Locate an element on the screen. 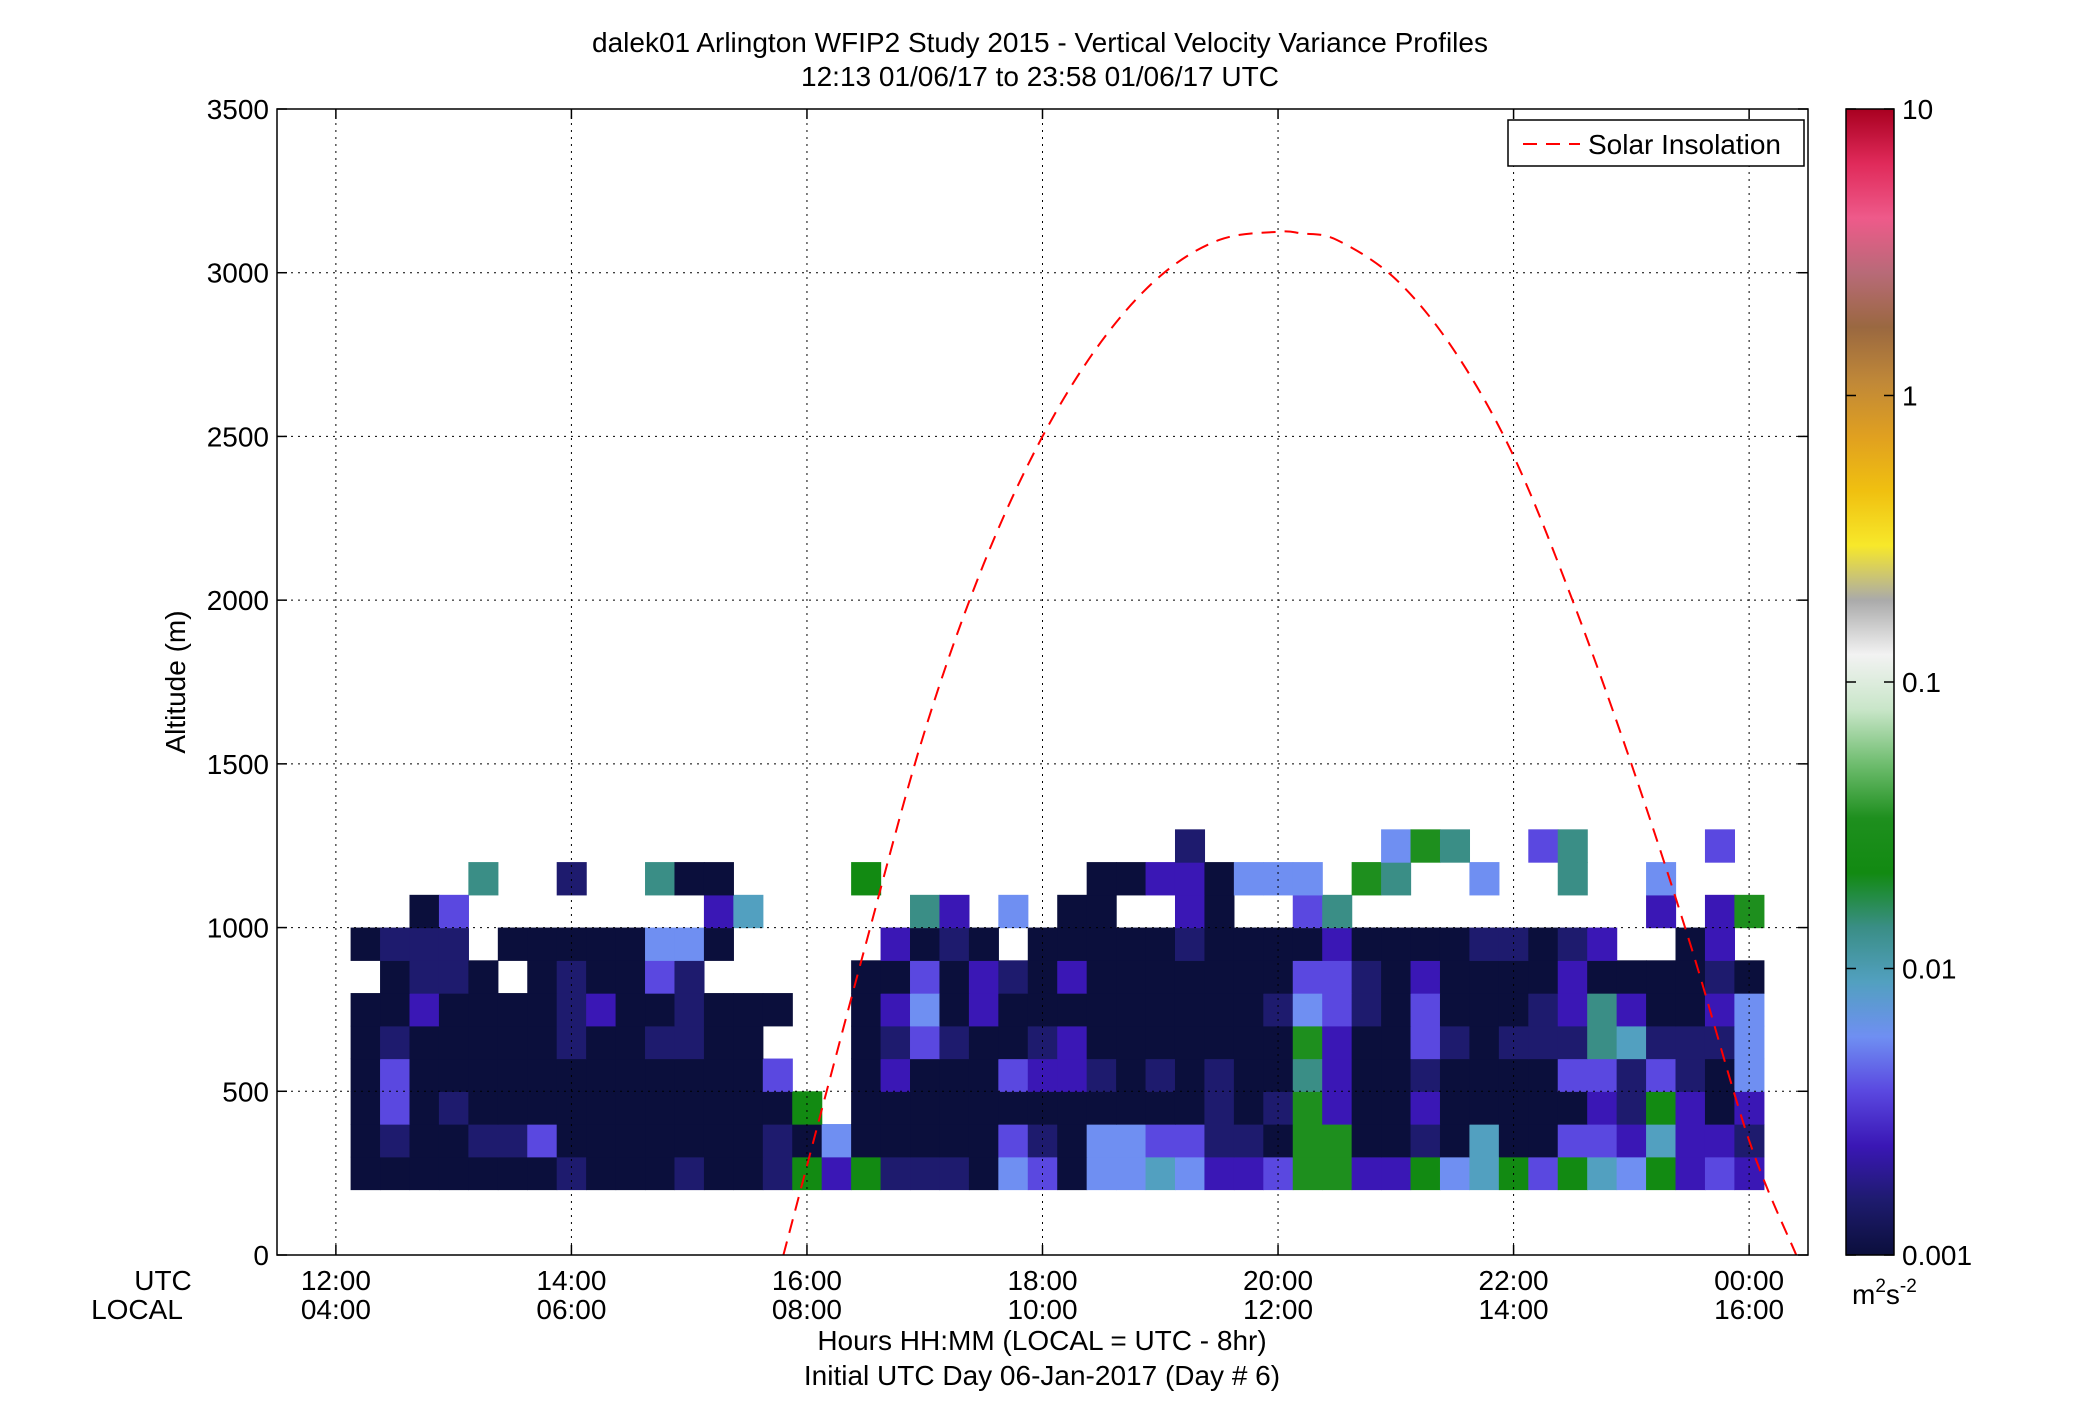 The height and width of the screenshot is (1425, 2098). x-axis-label-line2: Initial UTC Day 06-Jan-2017 (Day # 6) is located at coordinates (1042, 1375).